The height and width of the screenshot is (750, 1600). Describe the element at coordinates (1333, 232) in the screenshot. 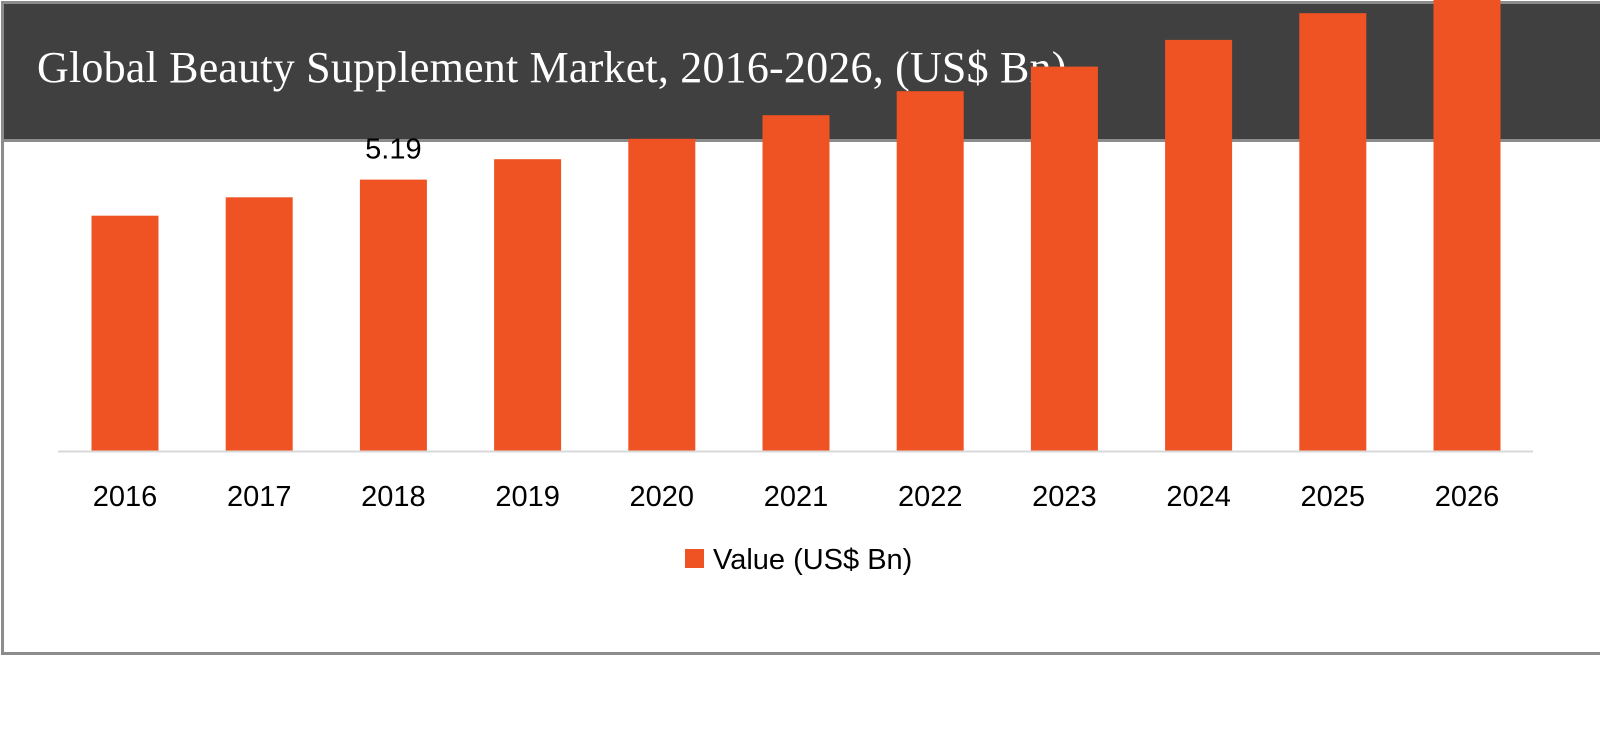

I see `bar-2025` at that location.